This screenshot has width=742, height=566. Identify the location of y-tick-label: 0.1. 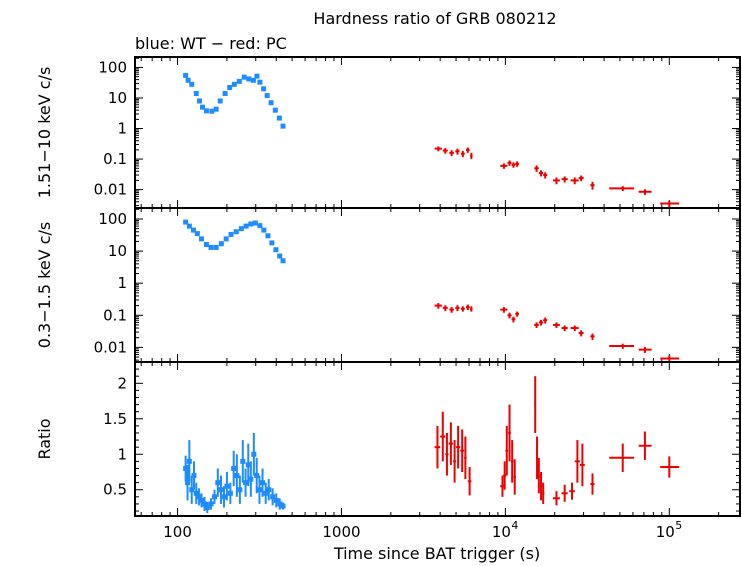
(115, 315).